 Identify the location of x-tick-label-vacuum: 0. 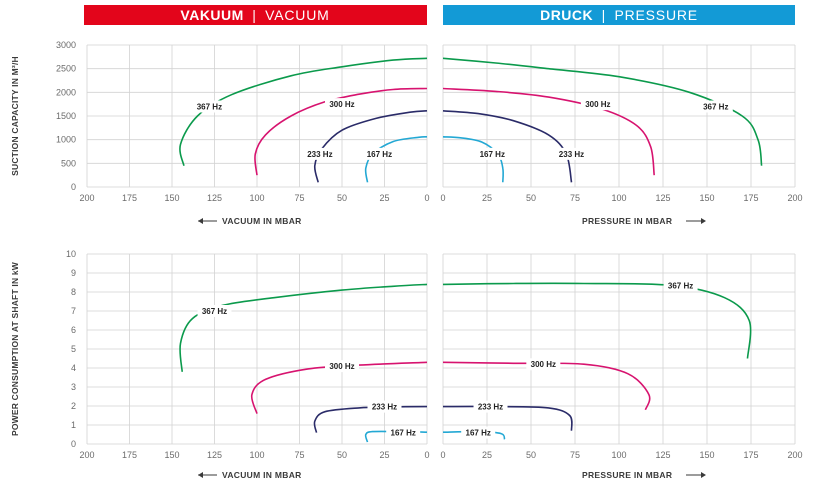
(426, 198).